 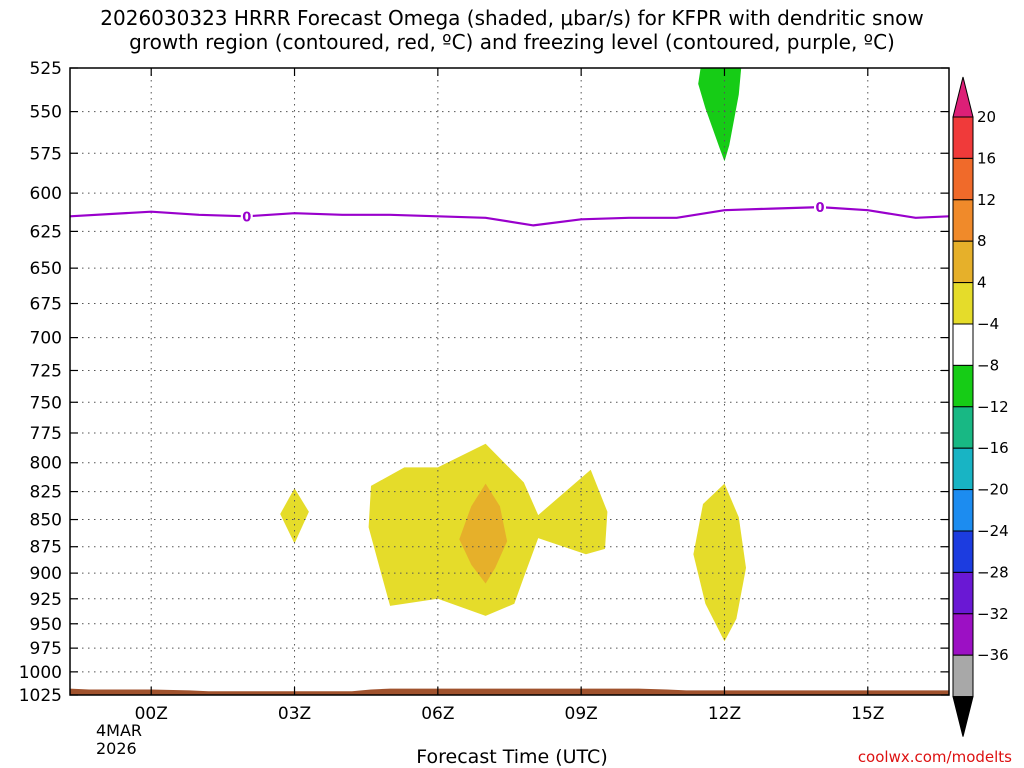 What do you see at coordinates (46, 339) in the screenshot?
I see `y-tick-label: 700` at bounding box center [46, 339].